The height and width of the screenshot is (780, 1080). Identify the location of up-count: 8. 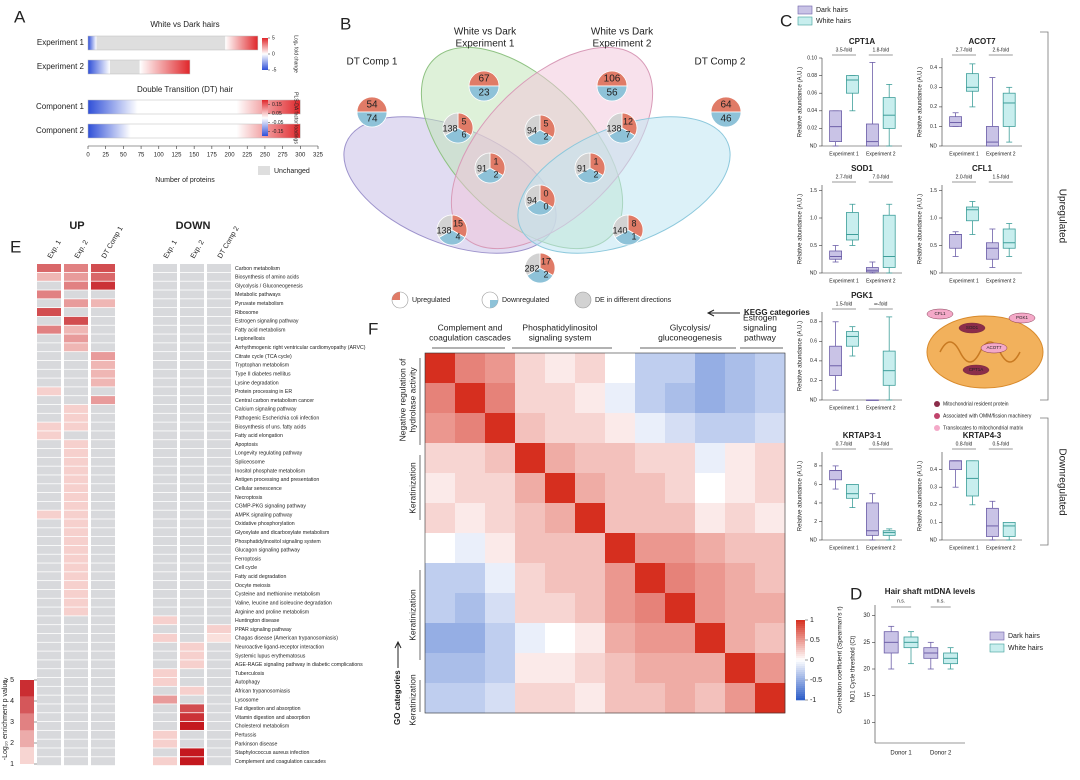
(633, 223).